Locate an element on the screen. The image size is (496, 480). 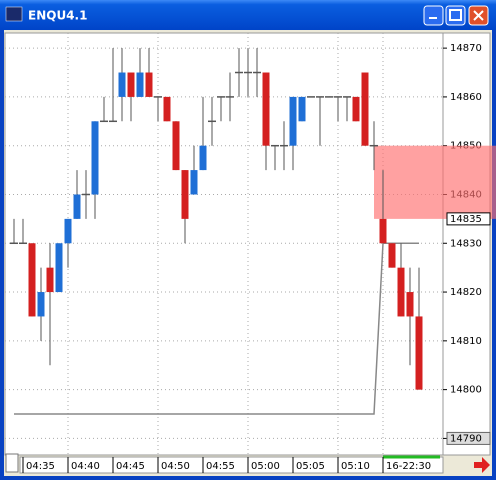
price-zone is located at coordinates (435, 182).